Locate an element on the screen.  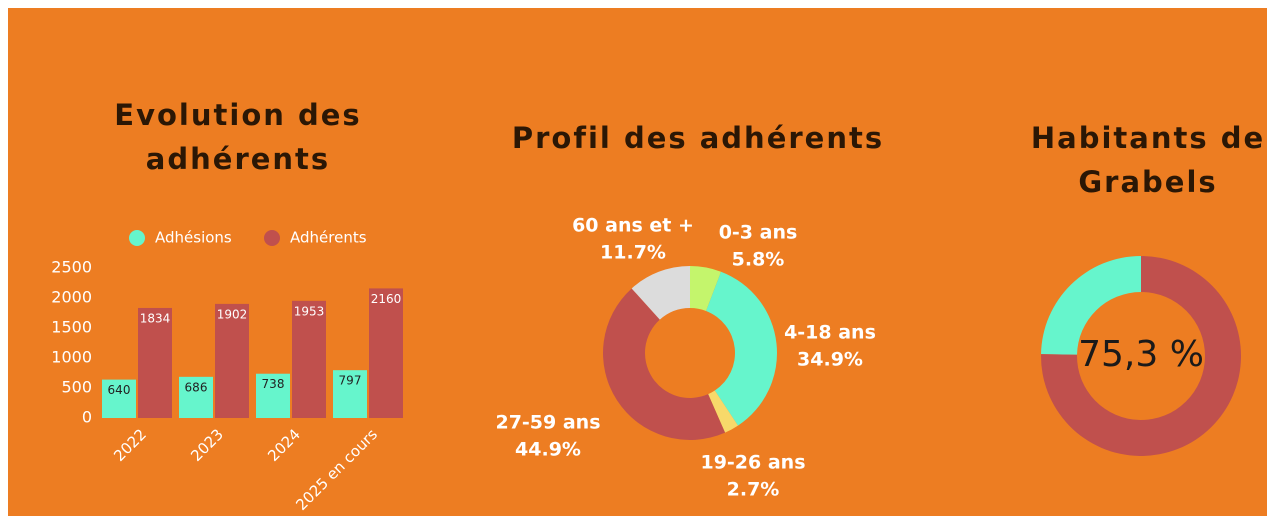
data-label: 640 is located at coordinates (119, 390).